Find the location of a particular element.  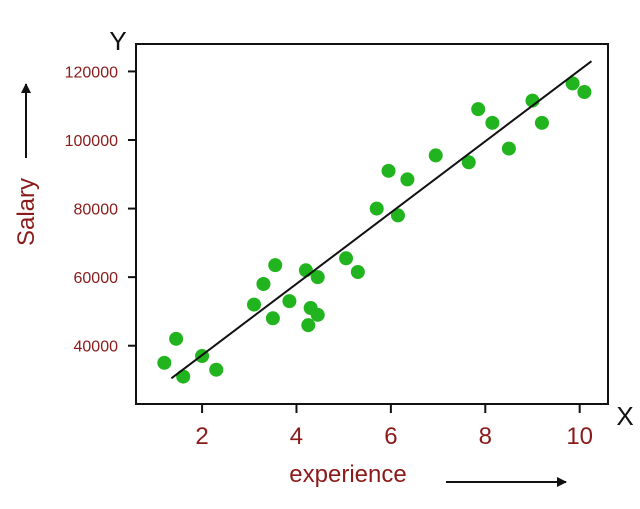

y-axis-label: Salary is located at coordinates (26, 212).